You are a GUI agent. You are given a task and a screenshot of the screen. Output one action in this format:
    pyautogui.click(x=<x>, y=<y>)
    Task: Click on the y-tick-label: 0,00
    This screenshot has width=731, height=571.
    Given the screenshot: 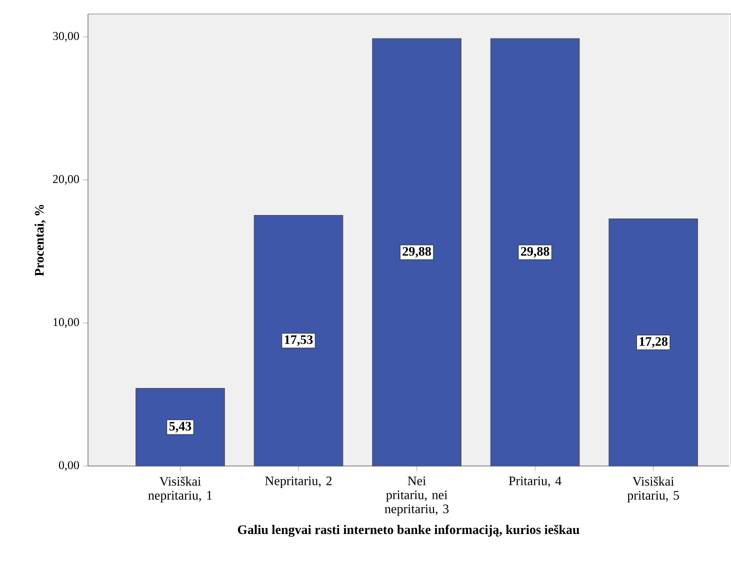 What is the action you would take?
    pyautogui.click(x=69, y=466)
    